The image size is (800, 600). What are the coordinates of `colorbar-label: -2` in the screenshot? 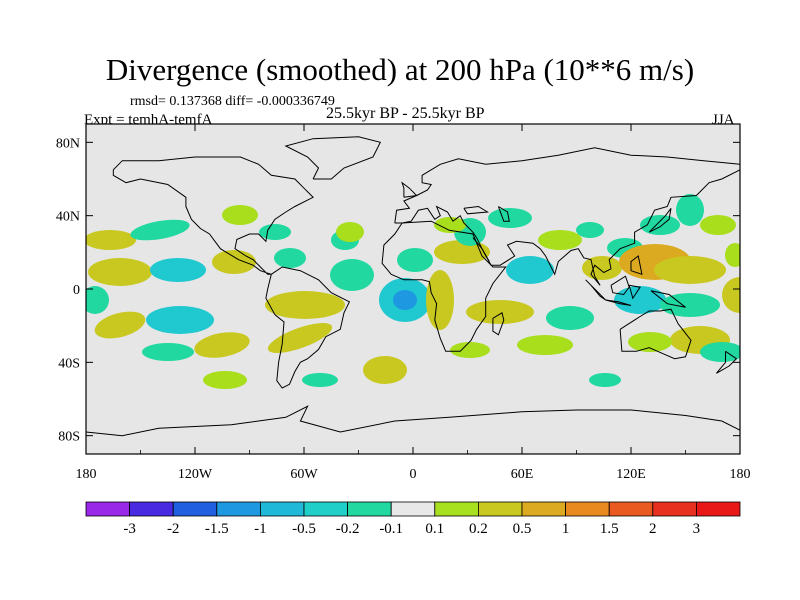 It's located at (173, 529).